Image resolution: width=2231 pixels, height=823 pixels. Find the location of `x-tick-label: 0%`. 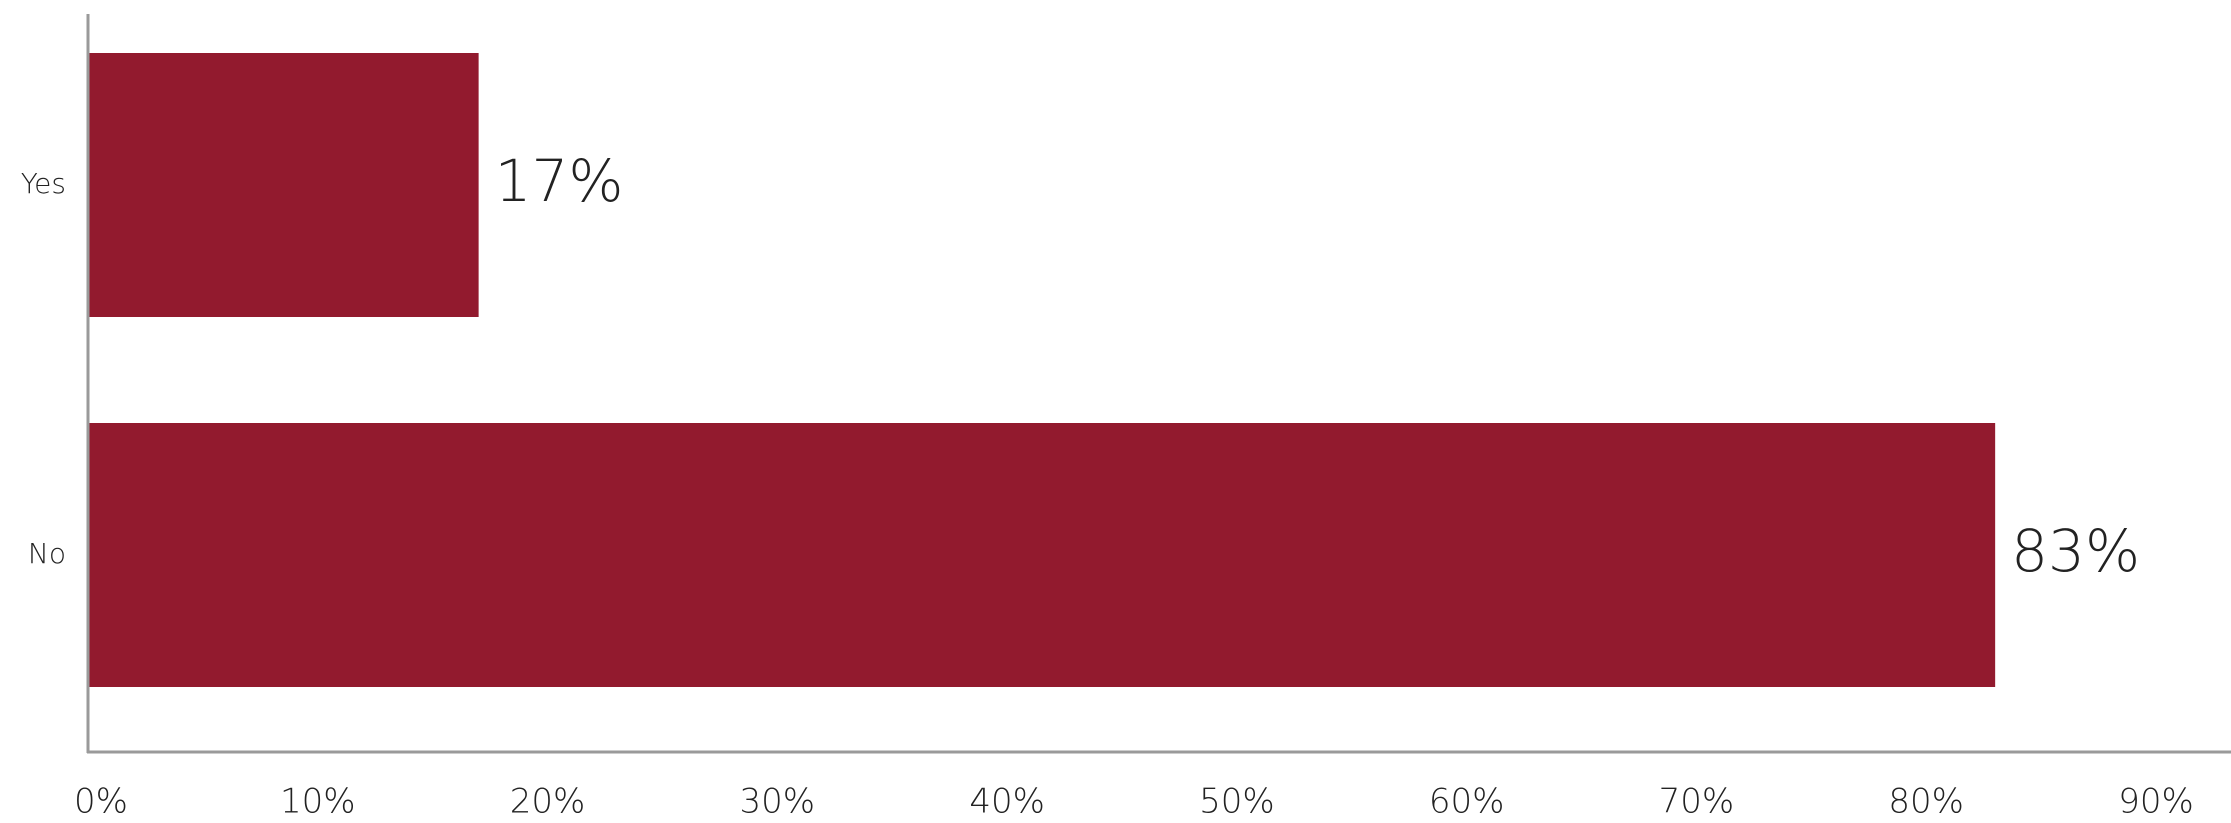

x-tick-label: 0% is located at coordinates (101, 802).